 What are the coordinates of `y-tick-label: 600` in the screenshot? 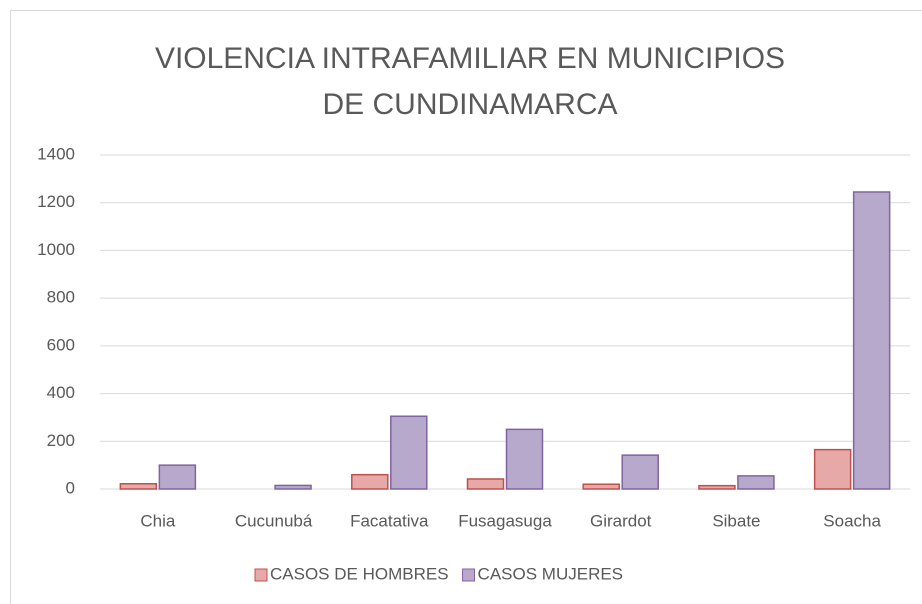 It's located at (61, 344).